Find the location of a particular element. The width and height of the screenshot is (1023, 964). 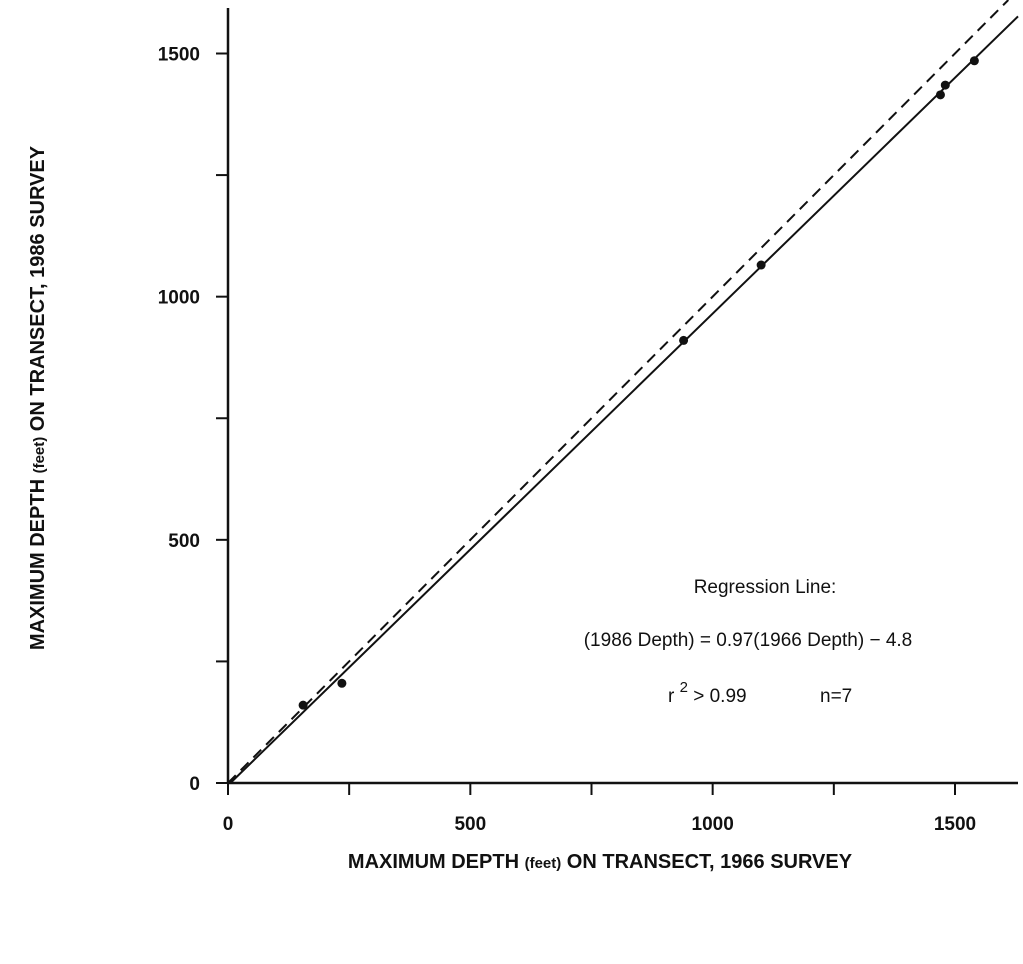

y-tick-label-1500: 1500 is located at coordinates (179, 54).